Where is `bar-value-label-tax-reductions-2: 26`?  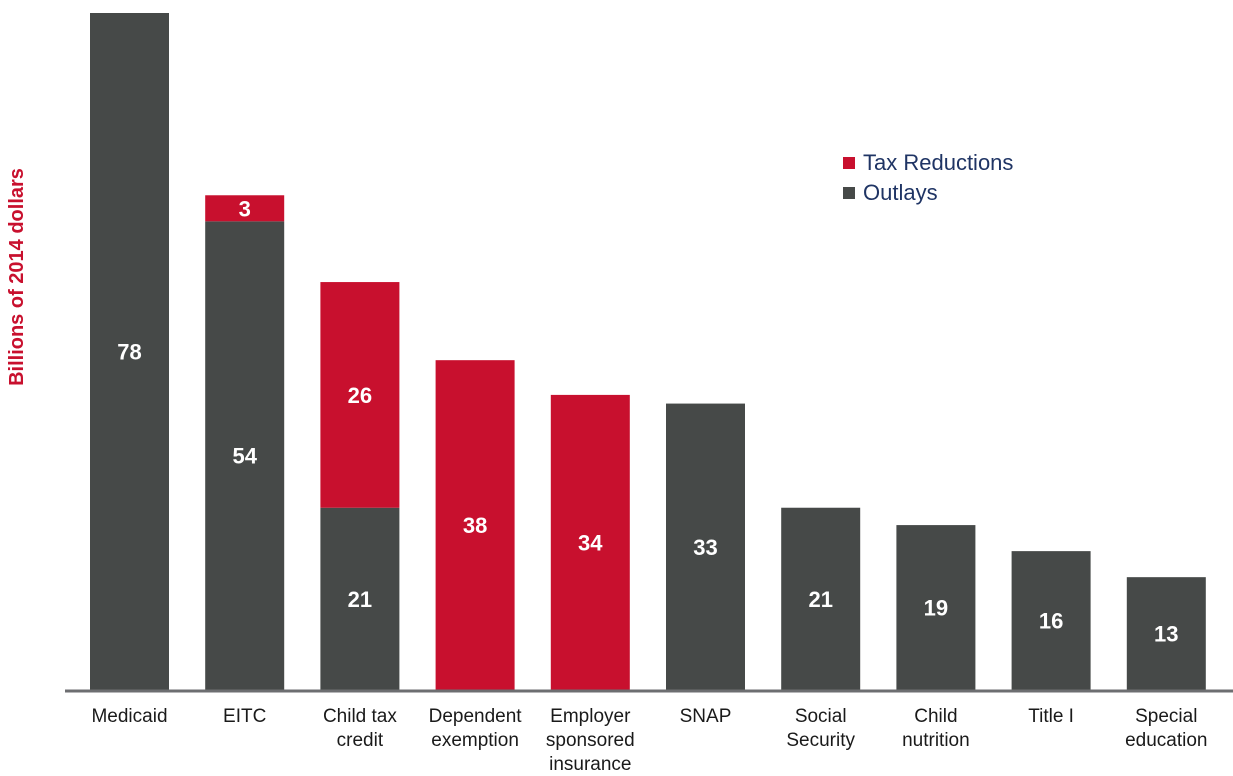 bar-value-label-tax-reductions-2: 26 is located at coordinates (360, 395).